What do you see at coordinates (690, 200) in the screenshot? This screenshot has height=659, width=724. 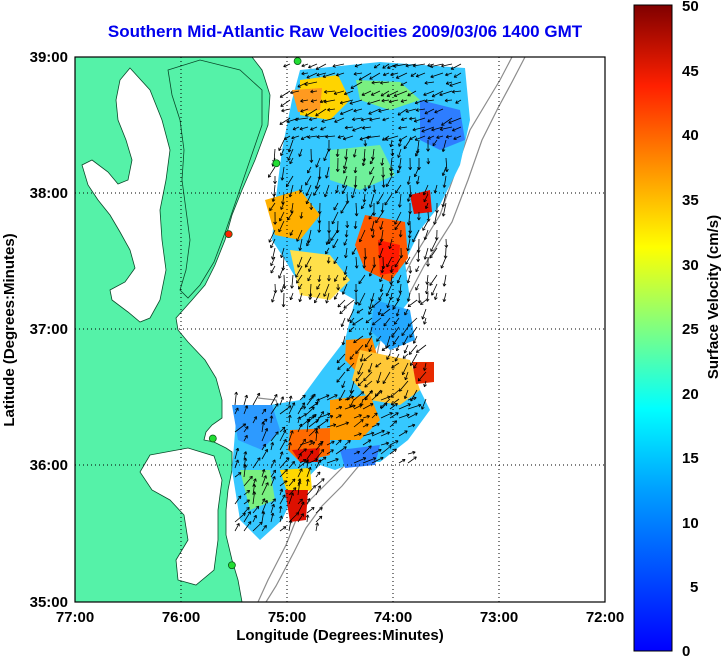 I see `colorbar-tick-label: 35` at bounding box center [690, 200].